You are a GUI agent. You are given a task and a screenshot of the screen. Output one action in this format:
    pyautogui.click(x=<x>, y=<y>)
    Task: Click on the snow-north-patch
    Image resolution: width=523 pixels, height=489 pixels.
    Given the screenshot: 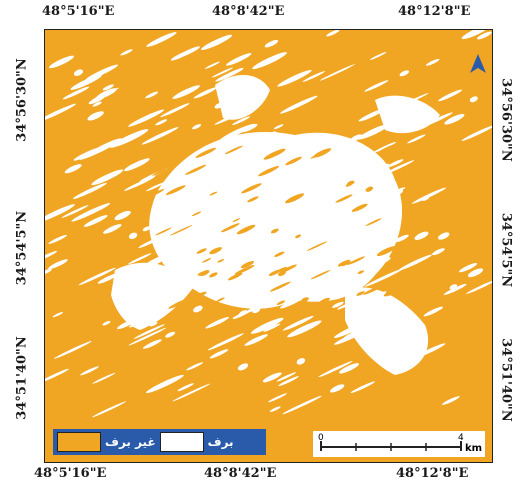 What is the action you would take?
    pyautogui.click(x=242, y=97)
    